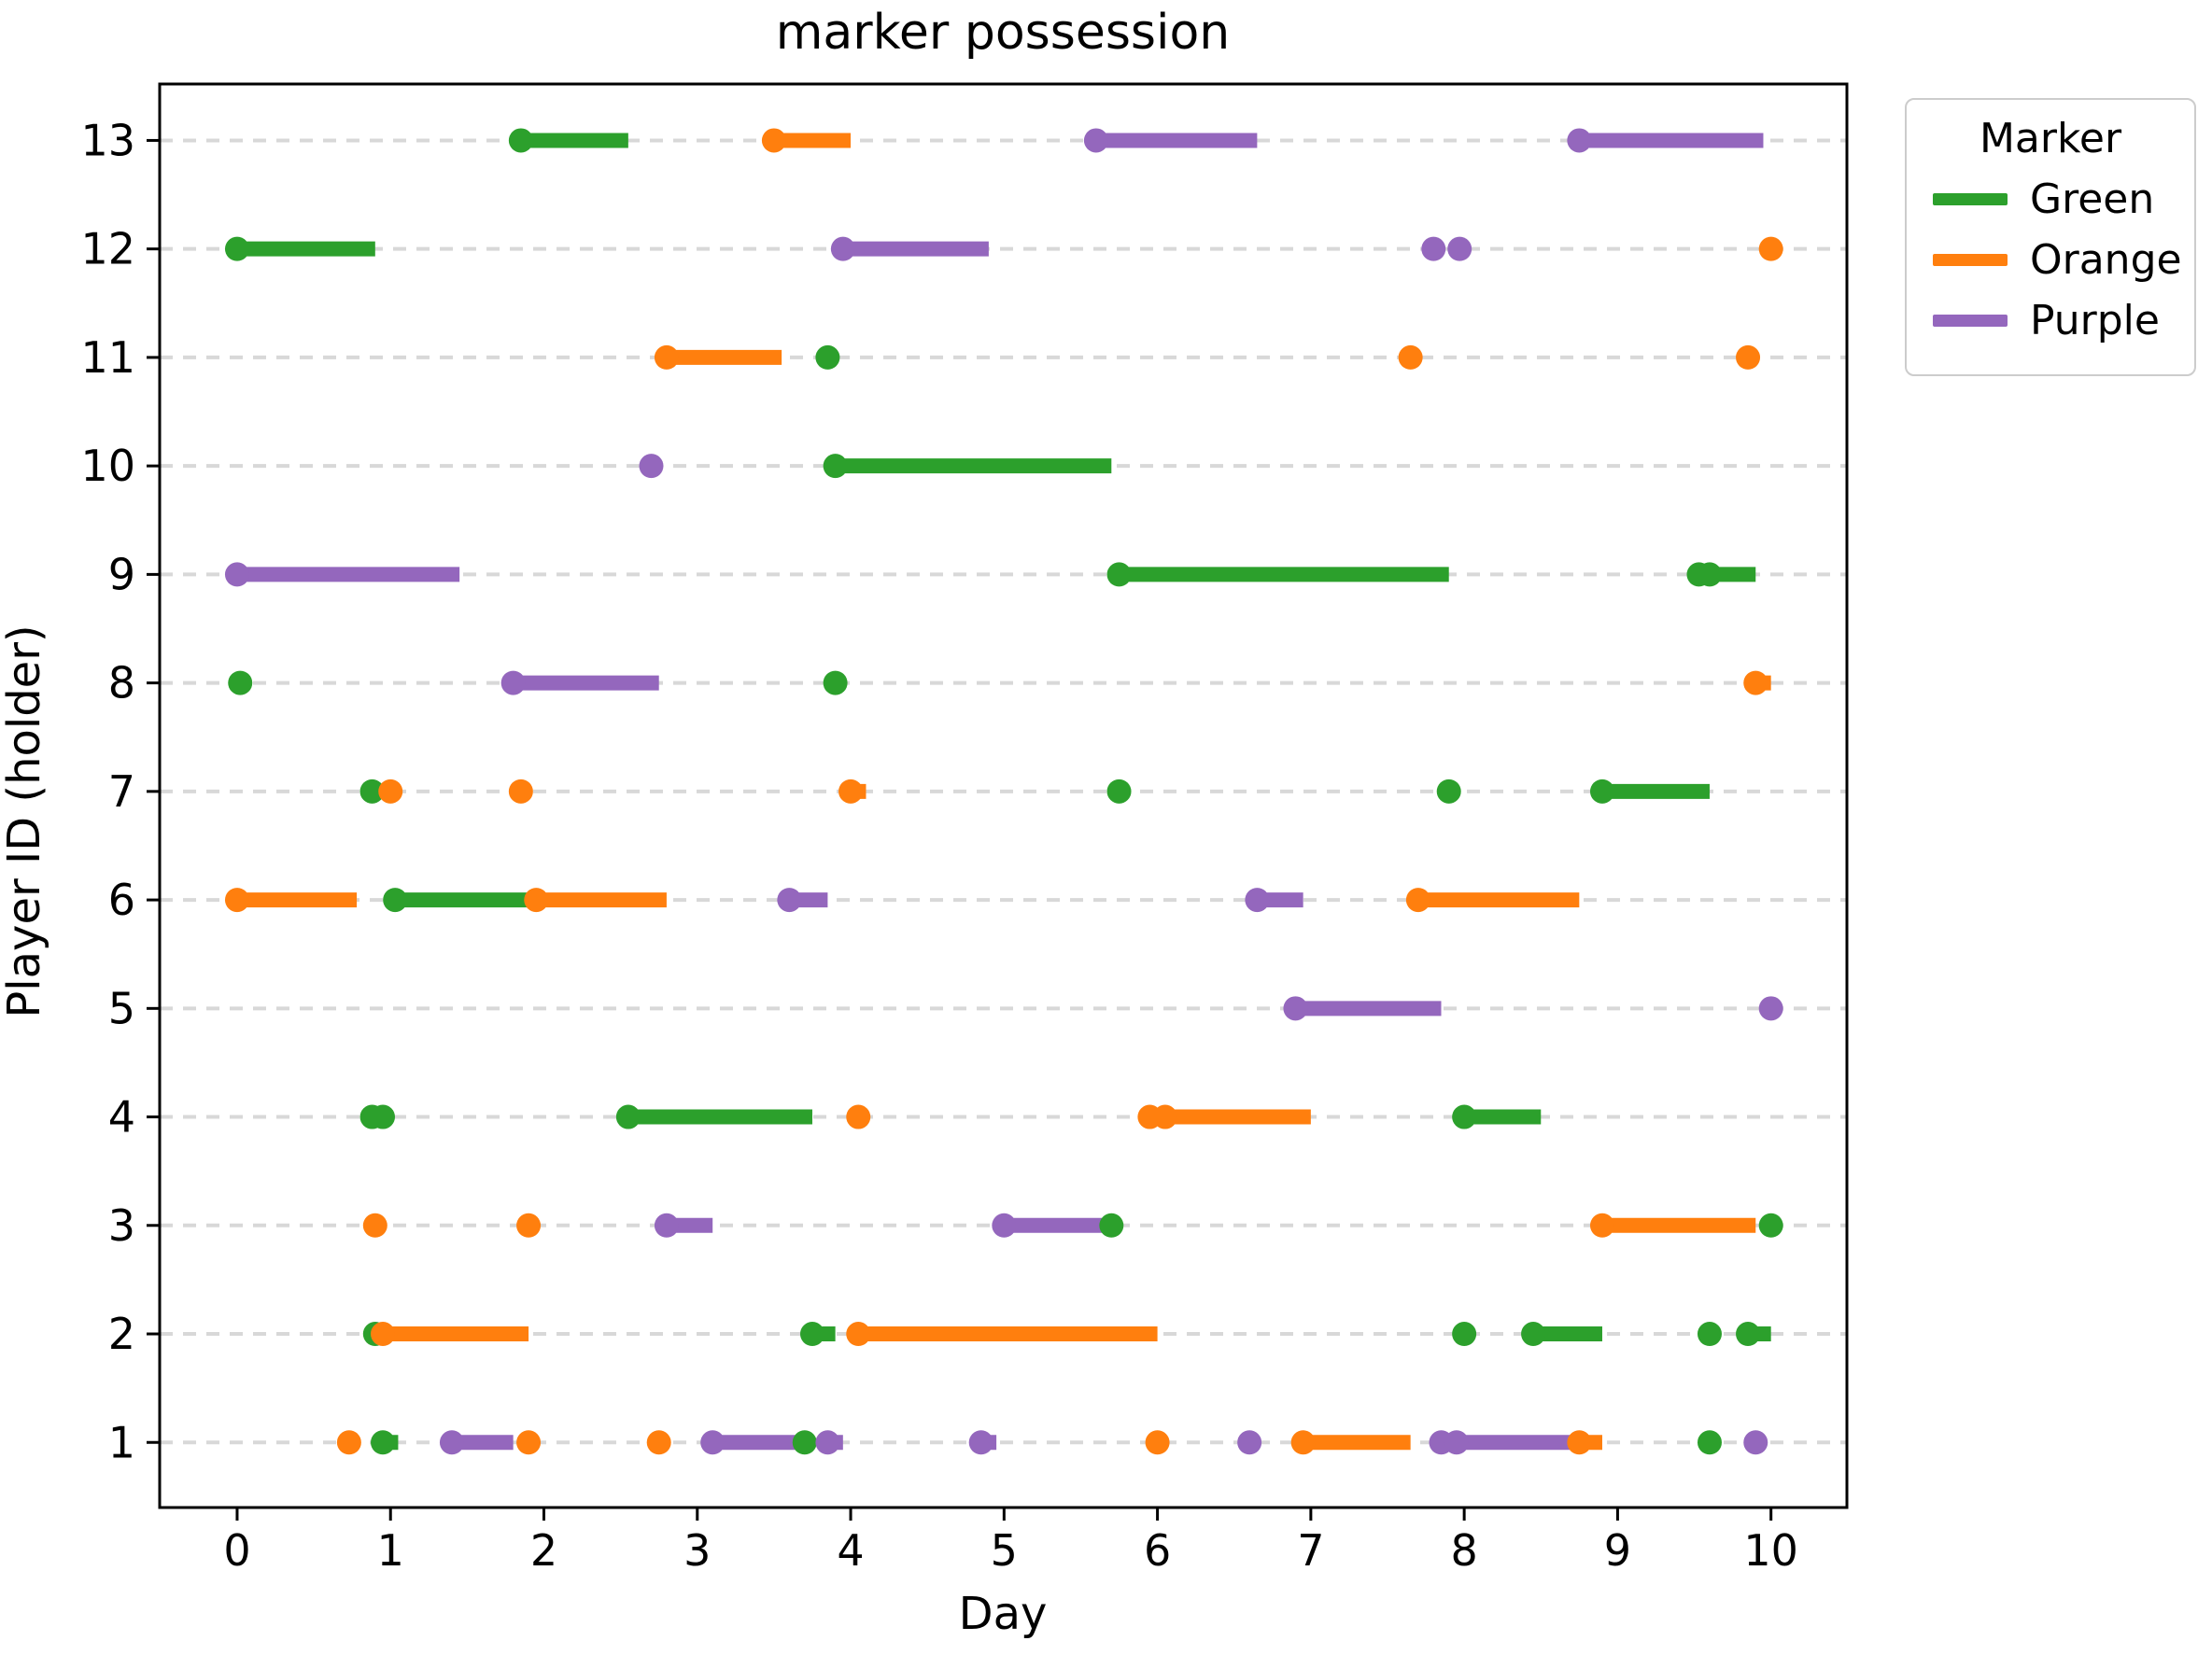 Image resolution: width=2212 pixels, height=1655 pixels. I want to click on legend-entry-purple: Purple, so click(2063, 320).